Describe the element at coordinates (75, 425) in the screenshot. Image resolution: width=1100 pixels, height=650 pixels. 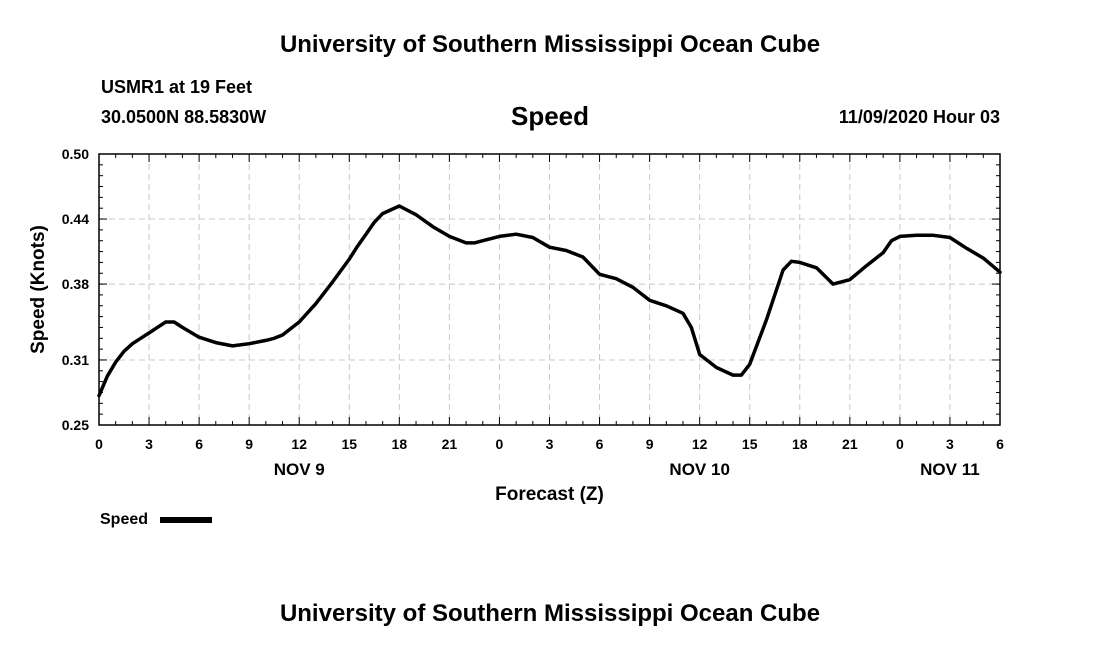
I see `y-tick-label: 0.25` at that location.